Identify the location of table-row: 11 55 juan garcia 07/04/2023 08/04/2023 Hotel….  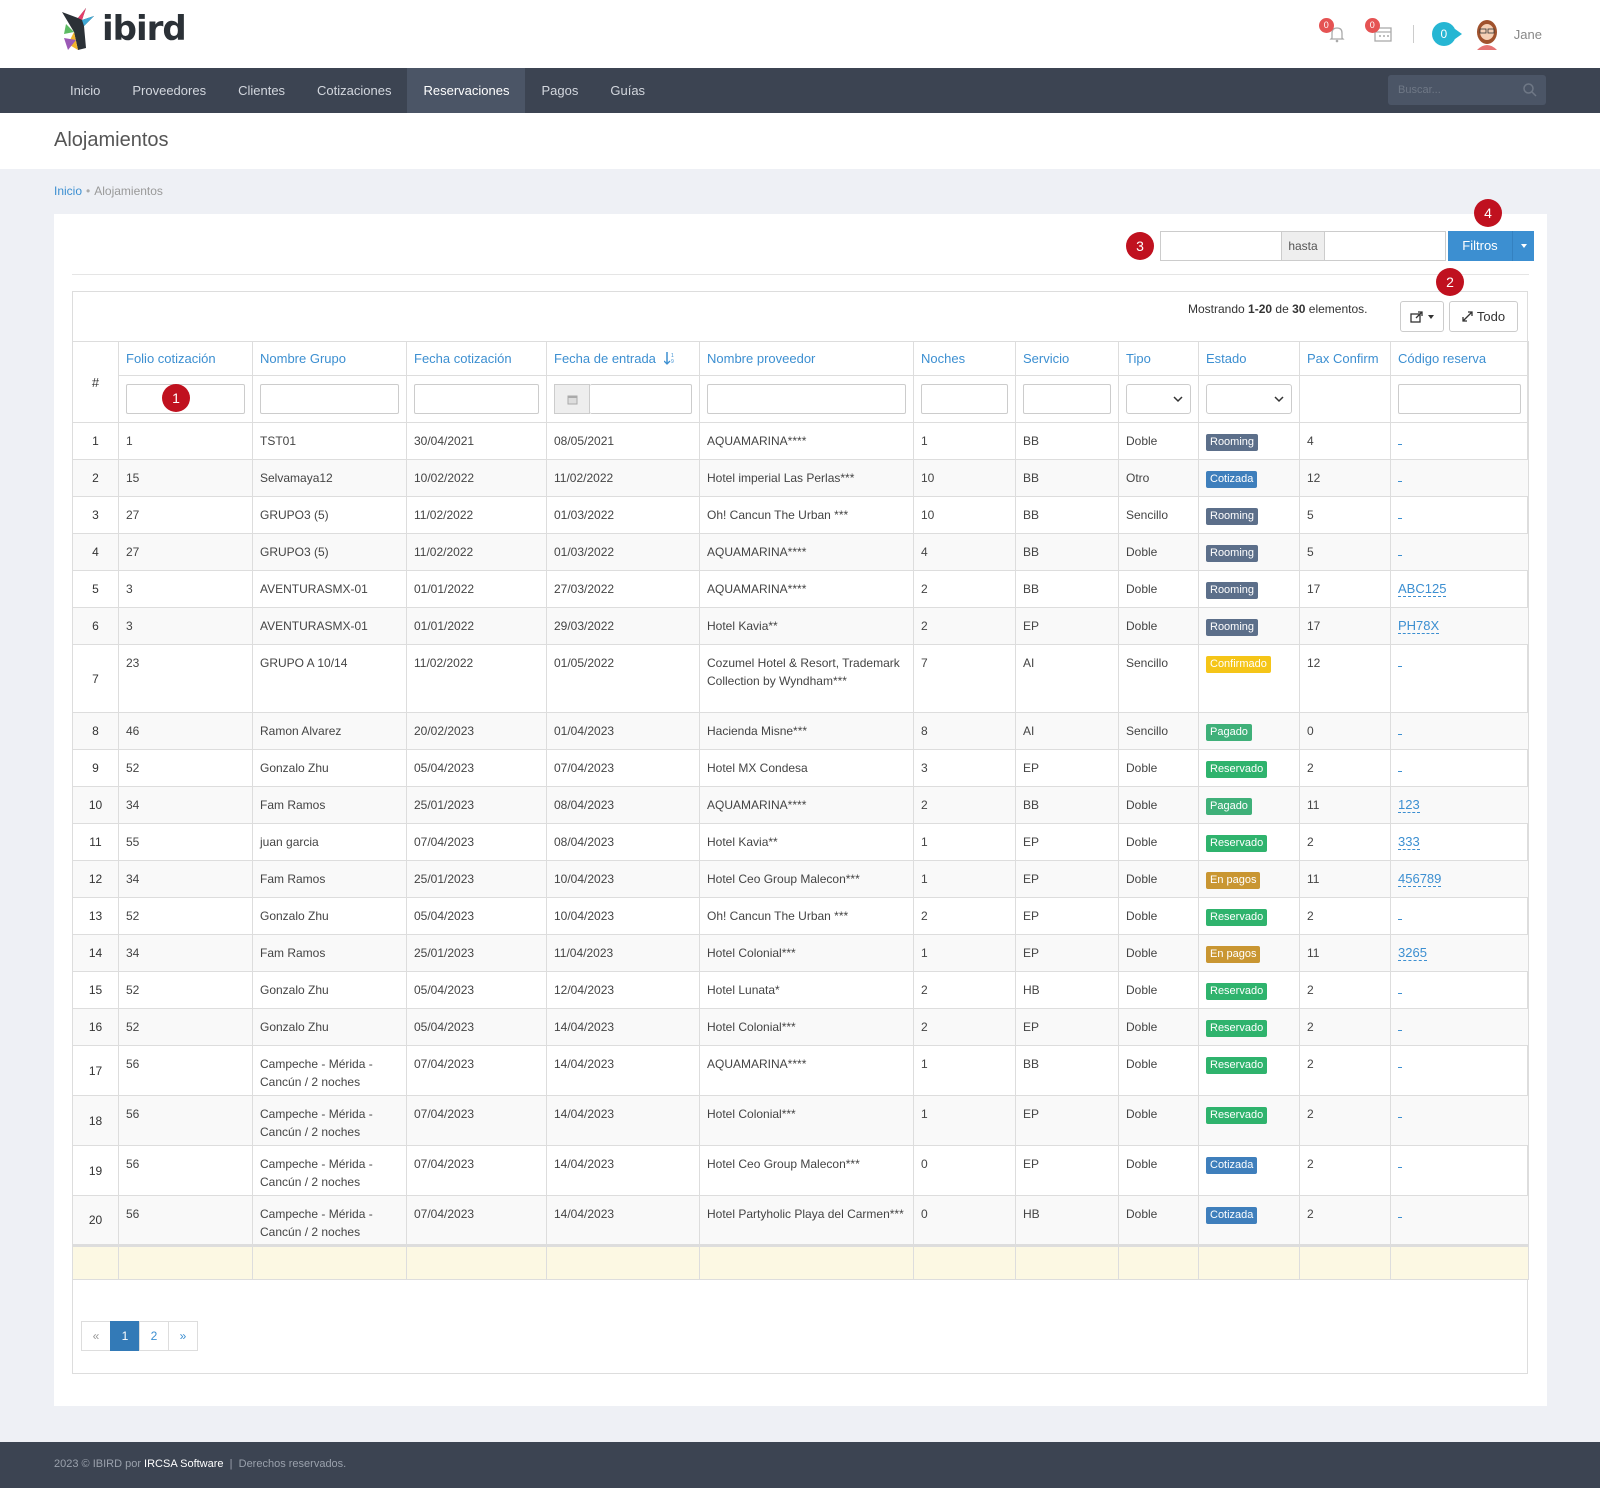
(800, 842).